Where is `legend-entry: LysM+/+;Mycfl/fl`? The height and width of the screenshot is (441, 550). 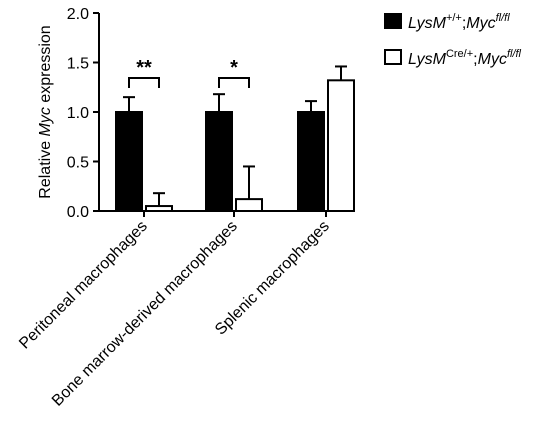 legend-entry: LysM+/+;Mycfl/fl is located at coordinates (459, 22).